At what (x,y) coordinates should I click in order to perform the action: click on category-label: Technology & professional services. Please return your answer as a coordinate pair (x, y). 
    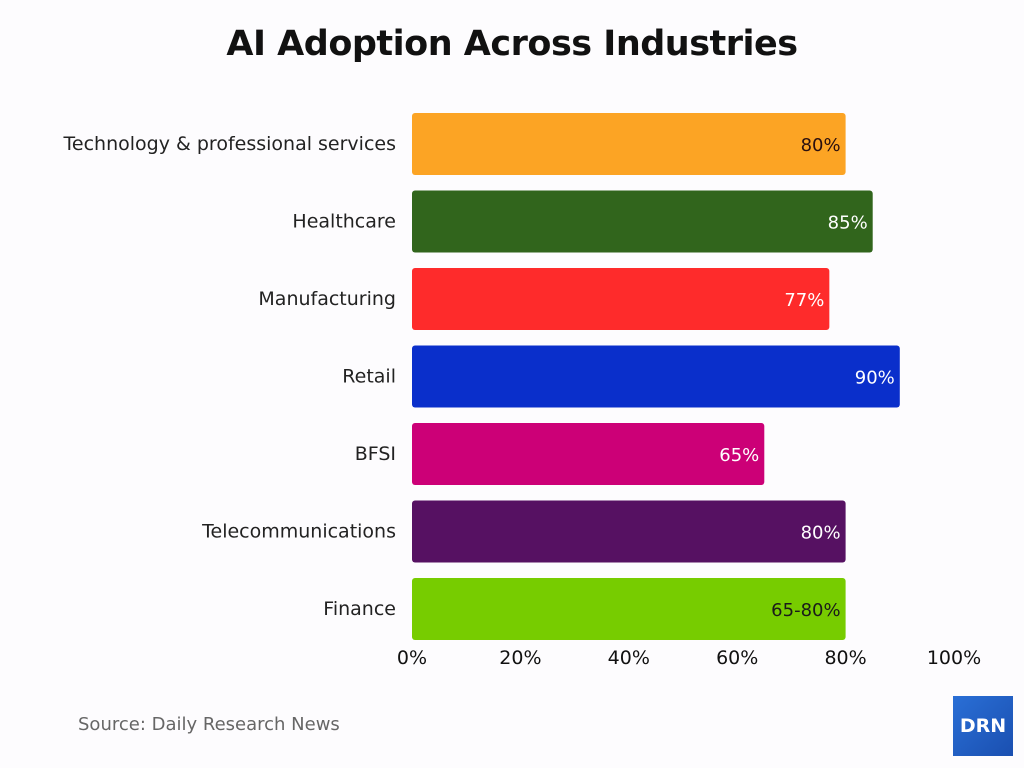
    Looking at the image, I should click on (229, 144).